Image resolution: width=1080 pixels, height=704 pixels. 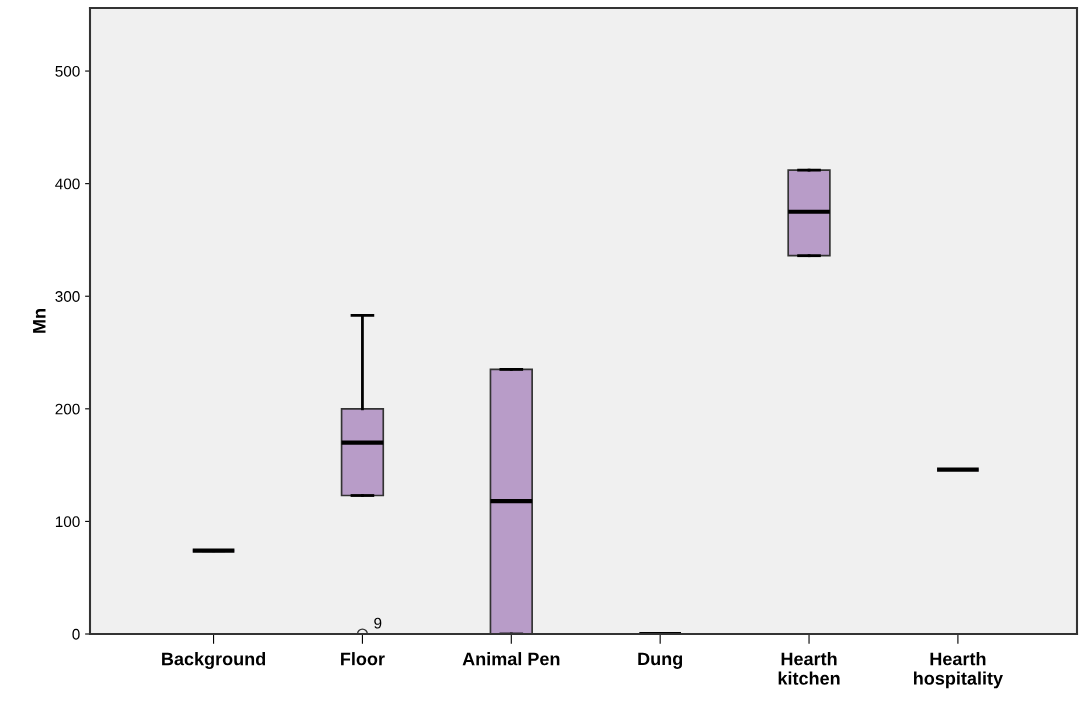 What do you see at coordinates (363, 659) in the screenshot?
I see `x-tick-label: Floor` at bounding box center [363, 659].